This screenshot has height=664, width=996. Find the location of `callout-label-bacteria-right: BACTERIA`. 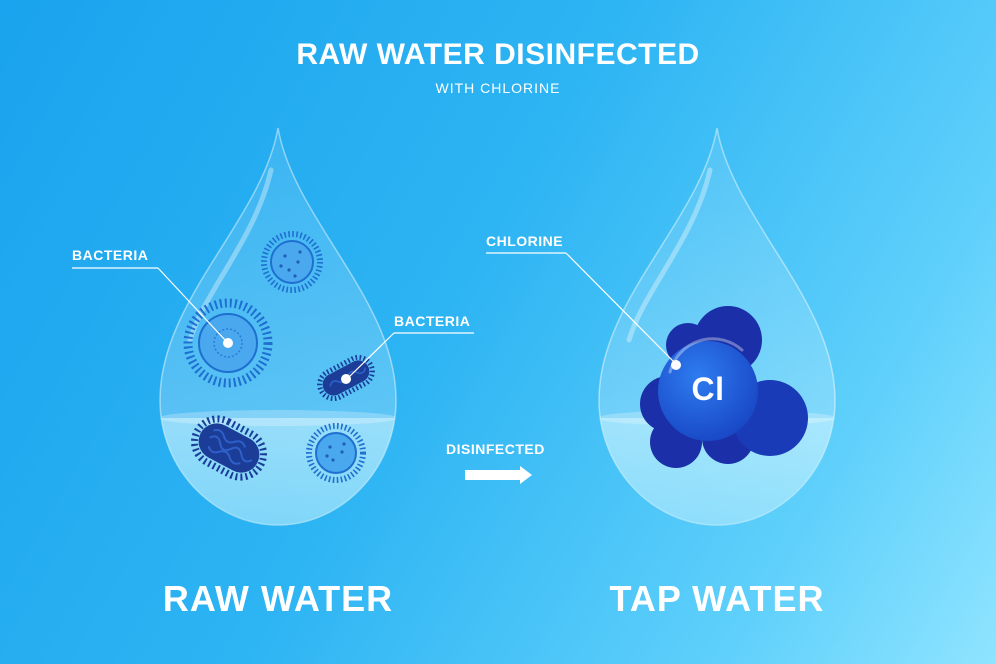

callout-label-bacteria-right: BACTERIA is located at coordinates (432, 321).